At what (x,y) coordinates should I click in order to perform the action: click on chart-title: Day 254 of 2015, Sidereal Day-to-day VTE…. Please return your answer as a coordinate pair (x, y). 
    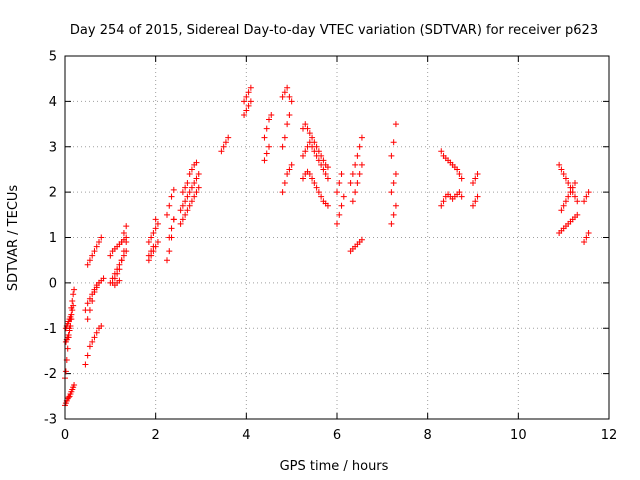
    Looking at the image, I should click on (334, 30).